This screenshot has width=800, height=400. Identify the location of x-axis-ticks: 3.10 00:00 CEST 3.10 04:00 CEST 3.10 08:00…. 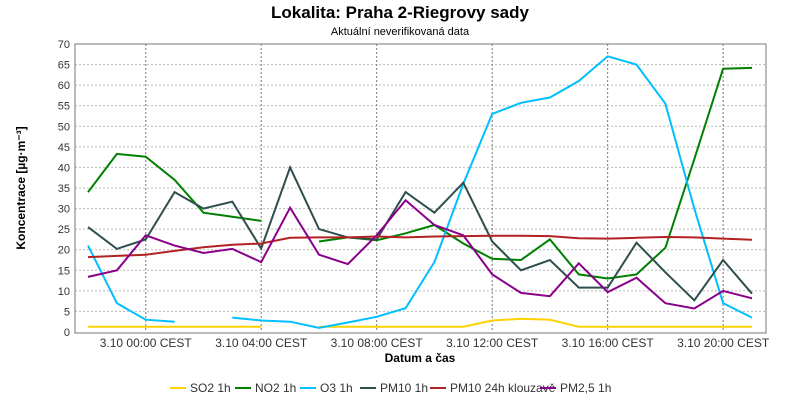
(435, 343).